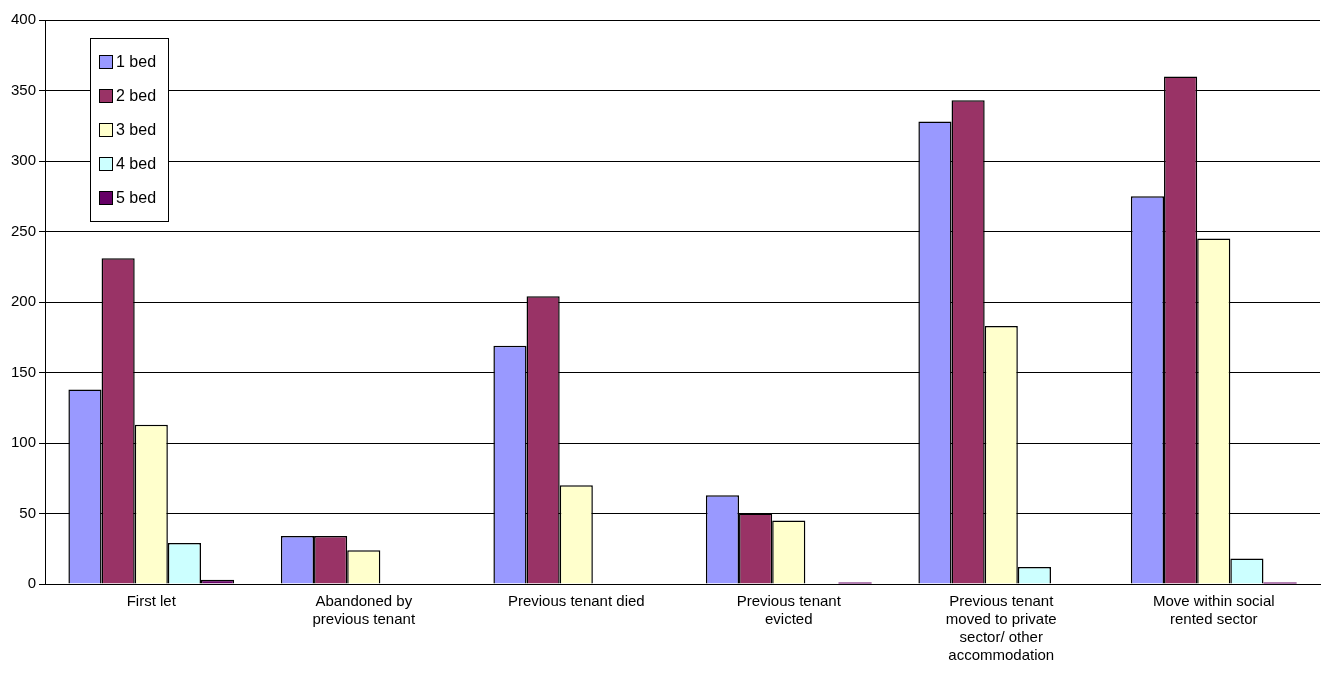  What do you see at coordinates (24, 371) in the screenshot?
I see `y-tick-label: 150` at bounding box center [24, 371].